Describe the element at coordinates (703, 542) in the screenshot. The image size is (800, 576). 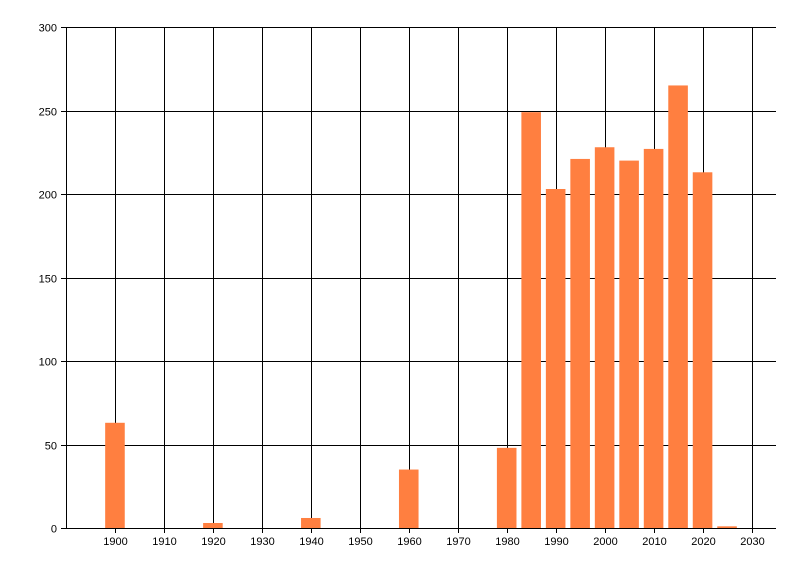
I see `x-tick-label: 2020` at that location.